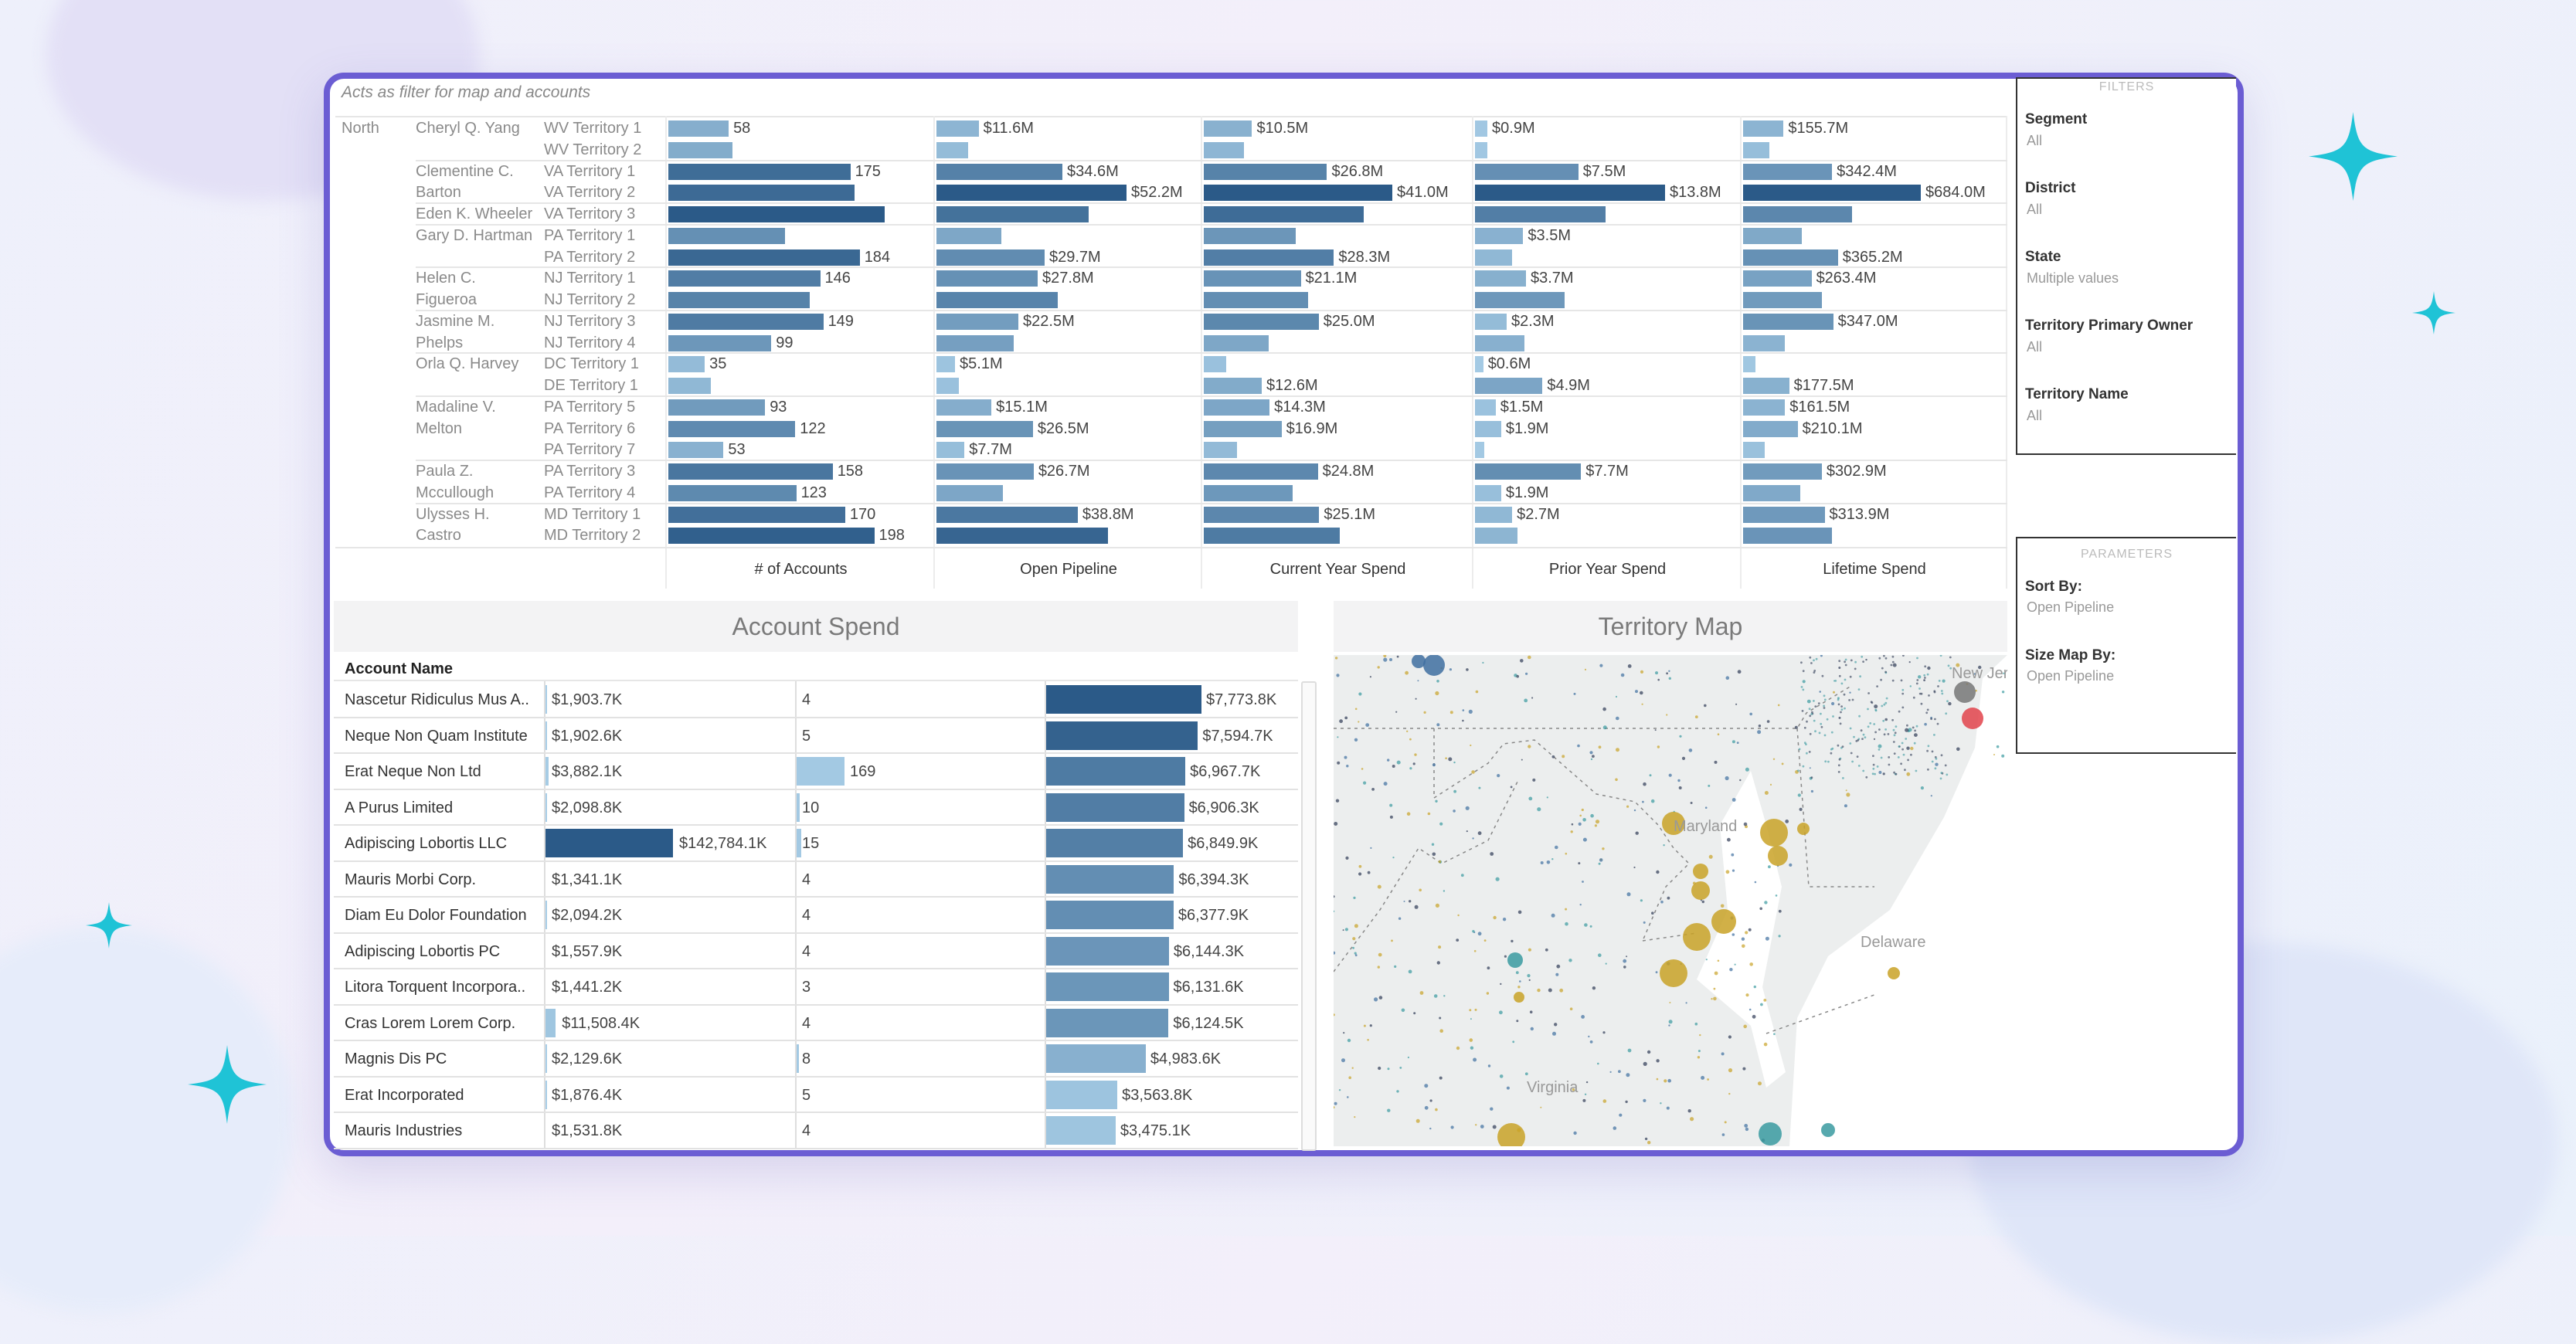  Describe the element at coordinates (590, 235) in the screenshot. I see `territory-name: PA Territory 1` at that location.